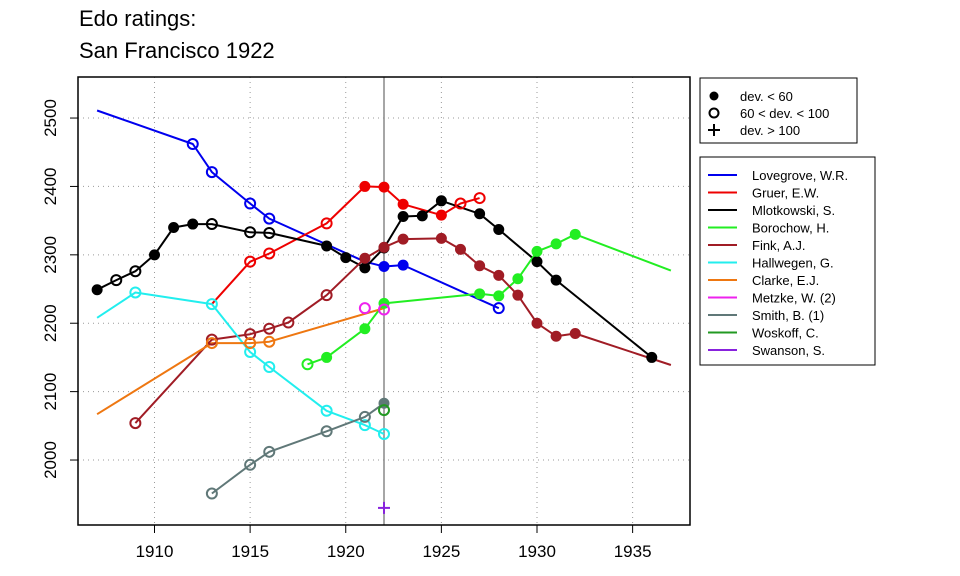 This screenshot has height=576, width=960. What do you see at coordinates (788, 315) in the screenshot?
I see `legend-label-8: Smith, B. (1)` at bounding box center [788, 315].